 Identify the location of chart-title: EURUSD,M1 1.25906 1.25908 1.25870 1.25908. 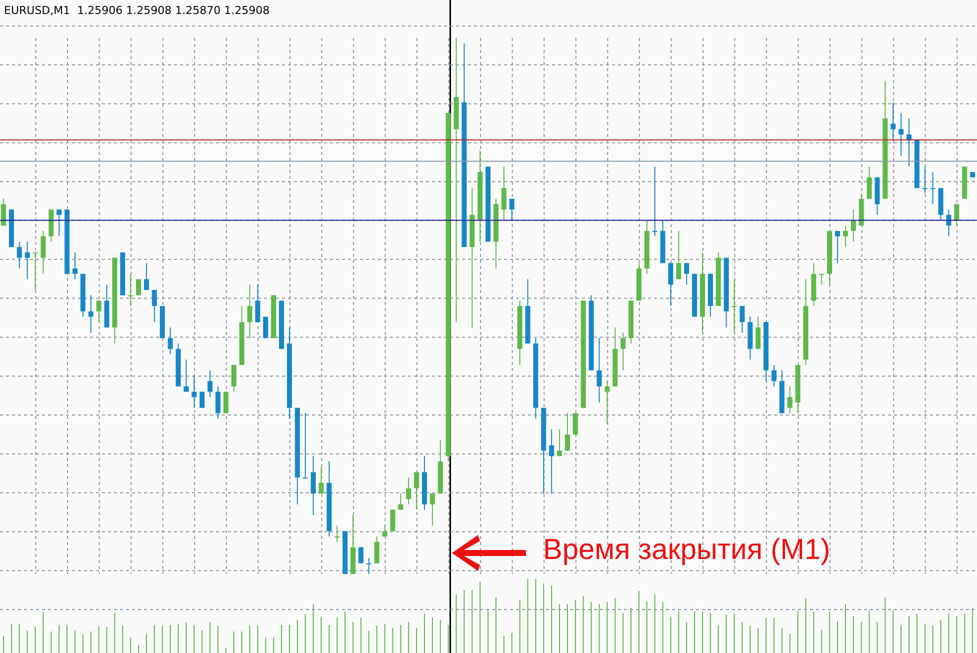
(137, 10).